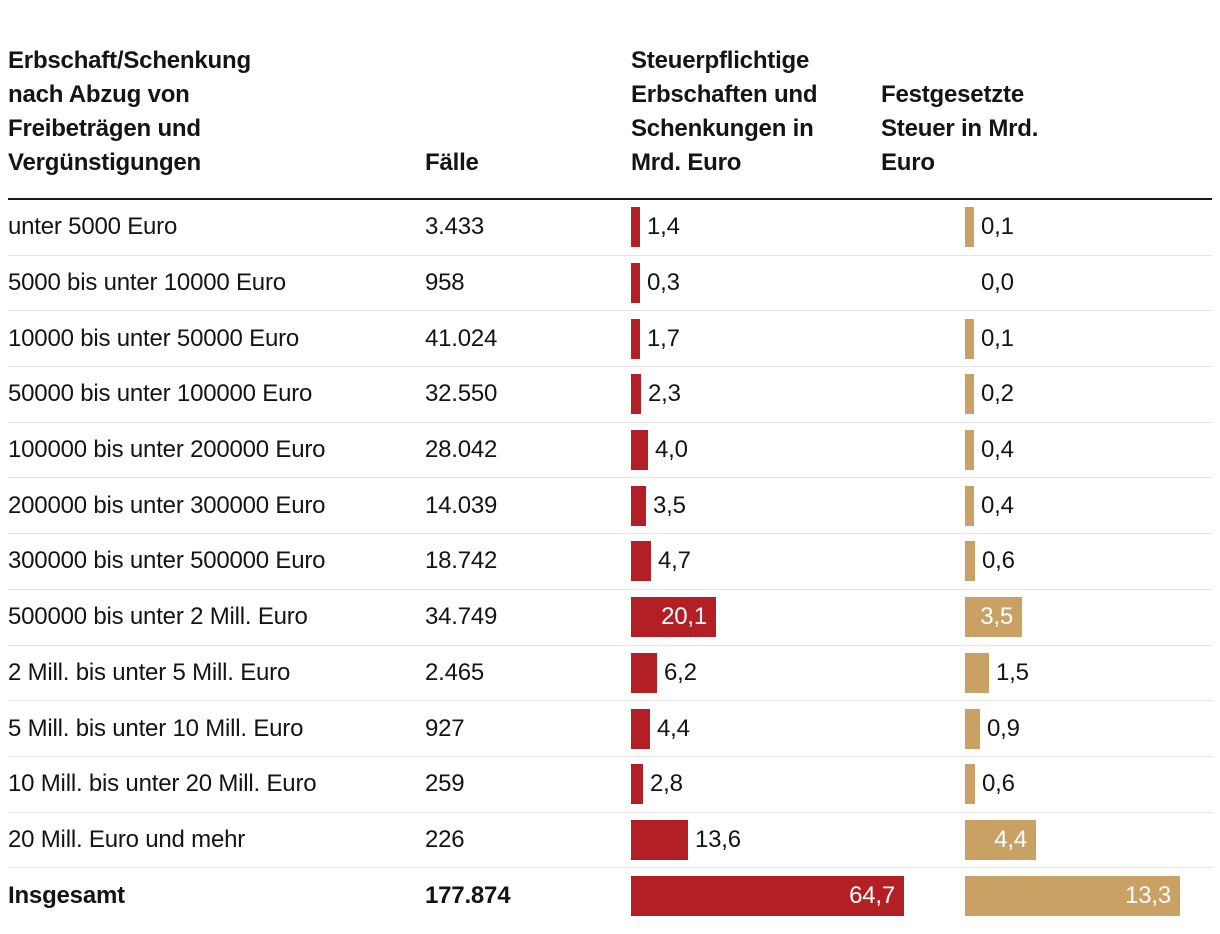  What do you see at coordinates (1003, 728) in the screenshot?
I see `tax-value: 0,9` at bounding box center [1003, 728].